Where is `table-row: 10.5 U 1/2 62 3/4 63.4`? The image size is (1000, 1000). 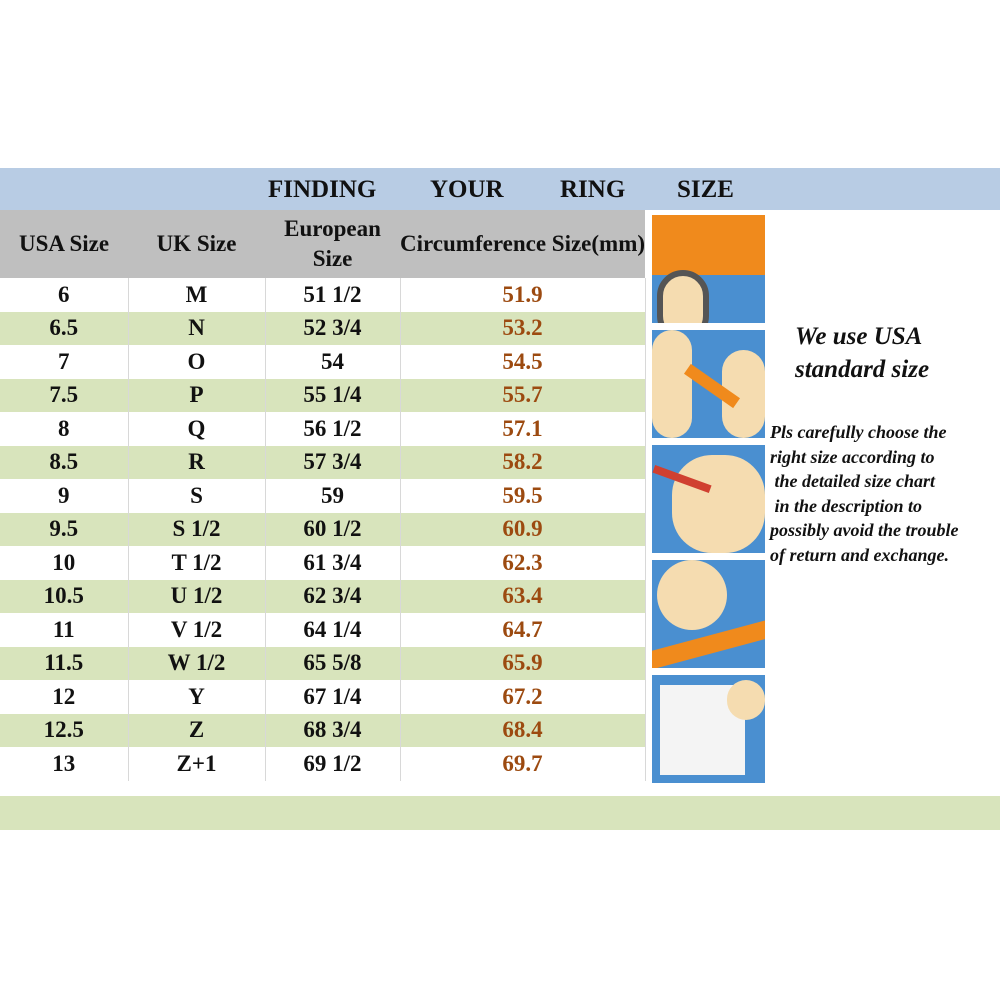 table-row: 10.5 U 1/2 62 3/4 63.4 is located at coordinates (323, 596).